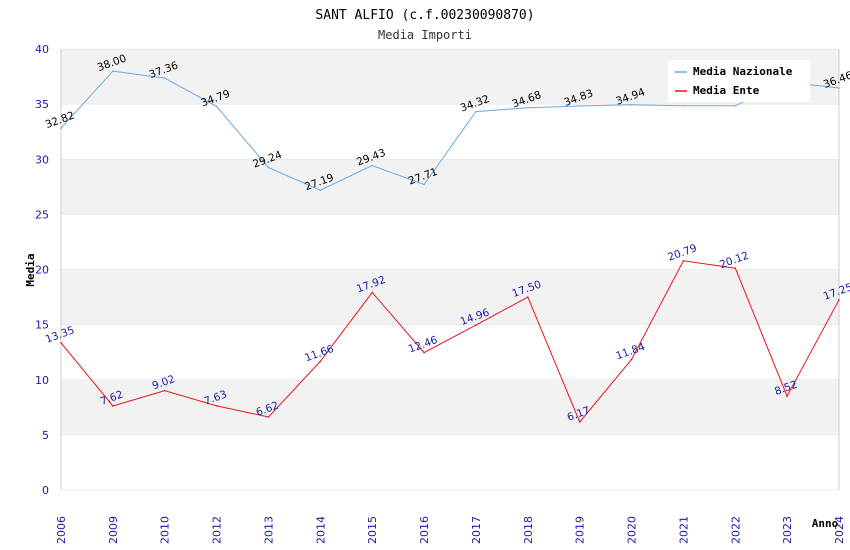 The width and height of the screenshot is (850, 550). Describe the element at coordinates (30, 269) in the screenshot. I see `y-axis-label: Media` at that location.